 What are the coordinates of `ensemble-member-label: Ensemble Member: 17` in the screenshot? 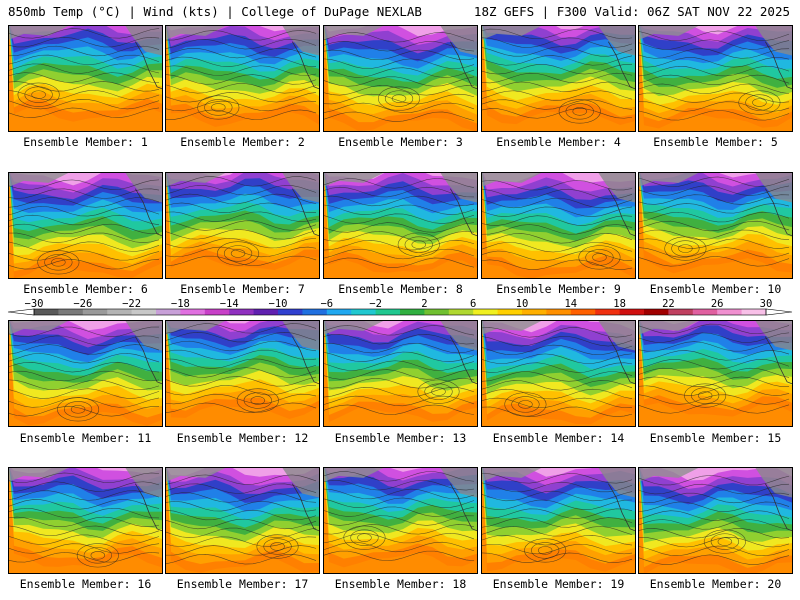 It's located at (242, 584).